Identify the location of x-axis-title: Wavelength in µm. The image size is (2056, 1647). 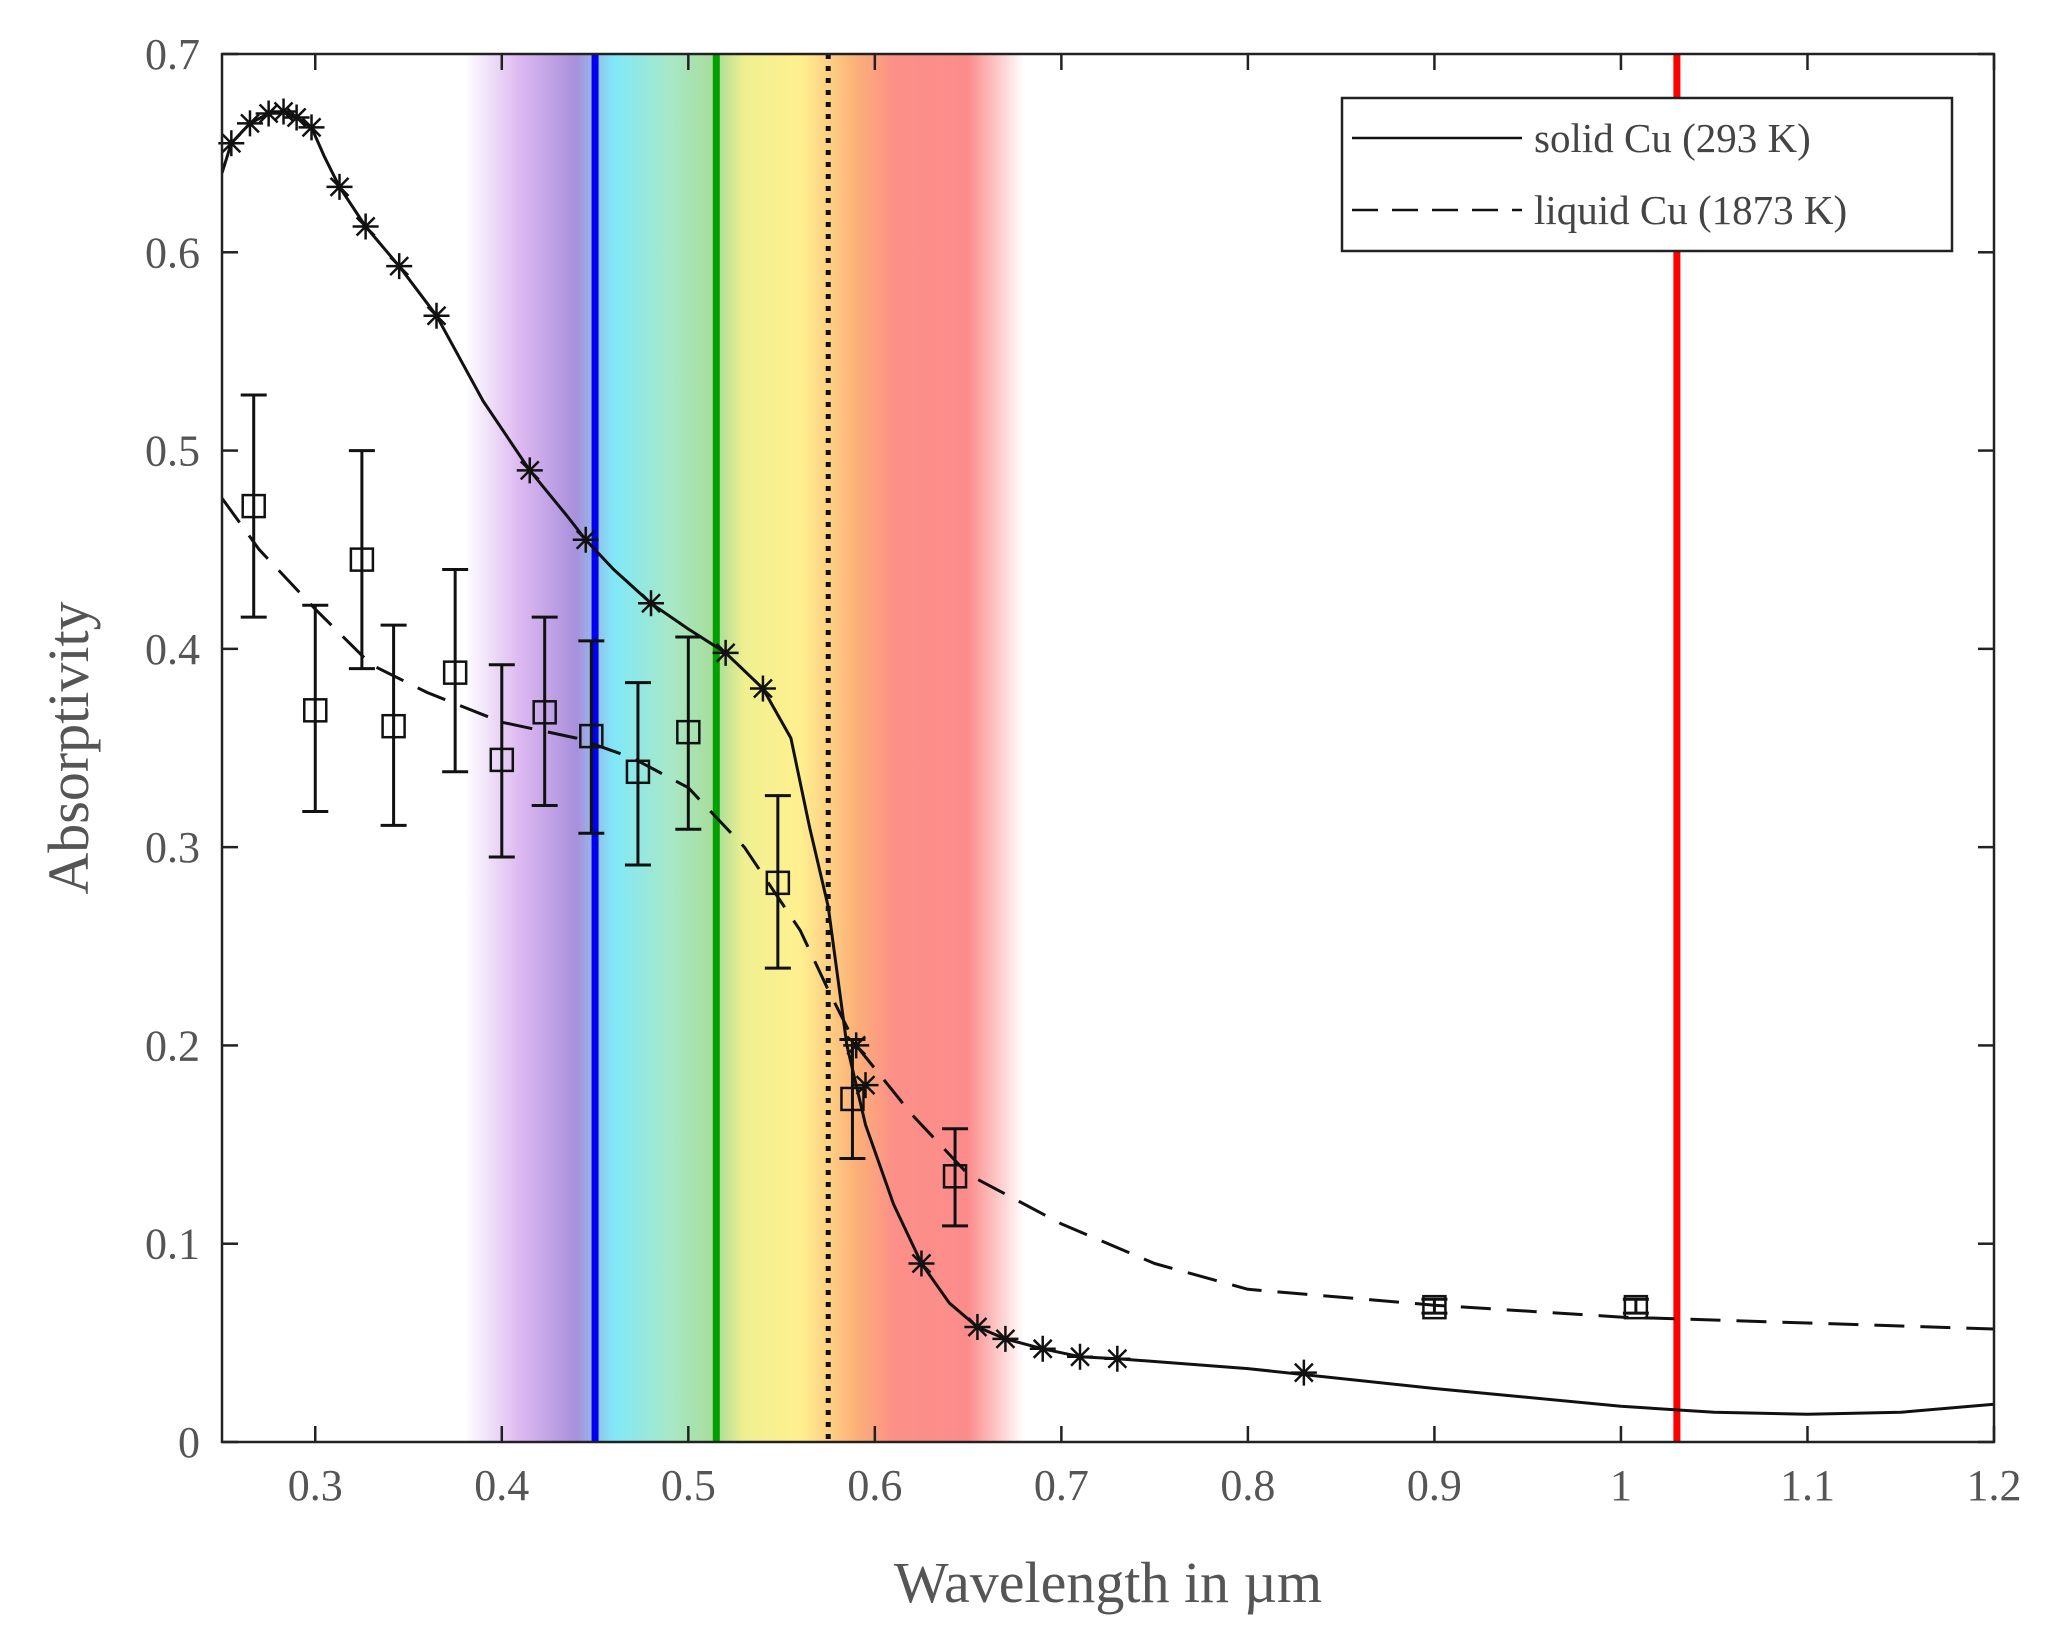
(1108, 1582).